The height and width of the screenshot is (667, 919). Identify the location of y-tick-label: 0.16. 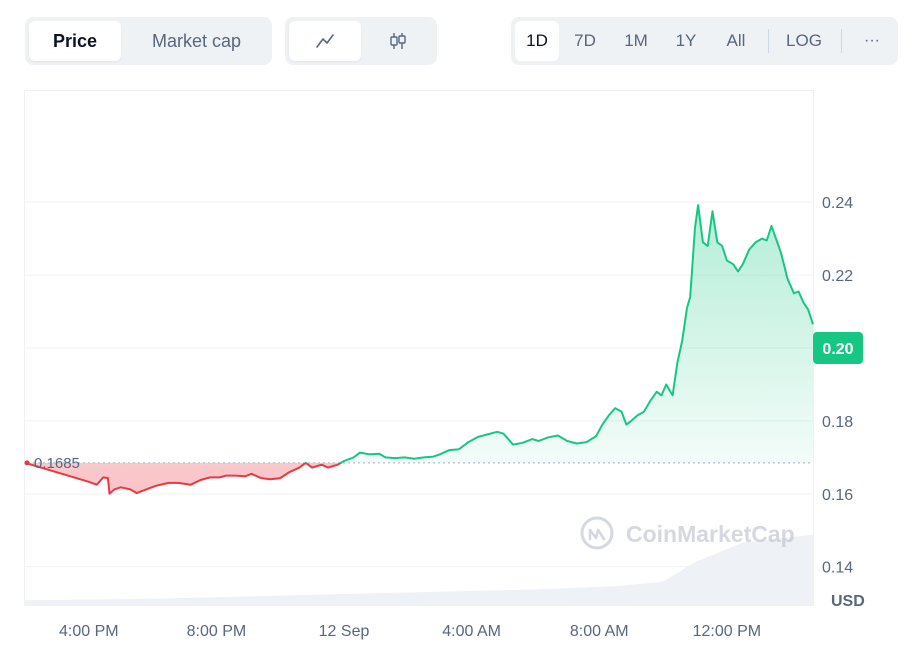
(837, 495).